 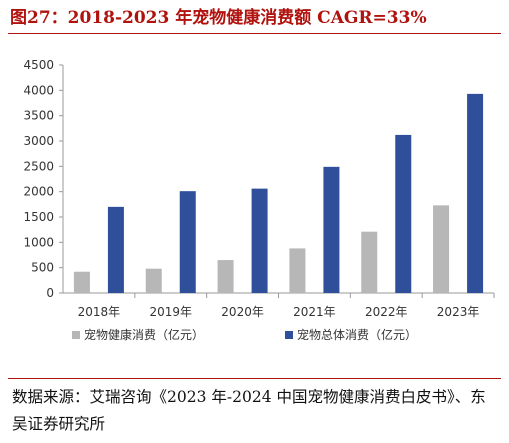 I want to click on figure-title: 图27：2018-2023 年宠物健康消费额 CAGR=33%, so click(x=218, y=18).